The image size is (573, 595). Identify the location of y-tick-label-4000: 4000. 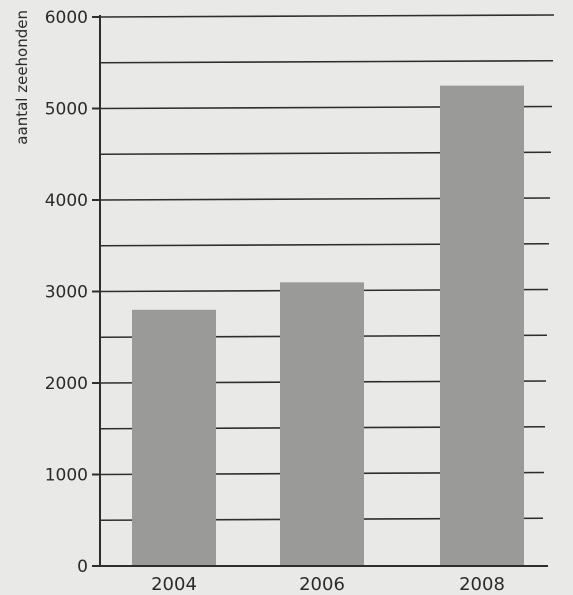
(66, 201).